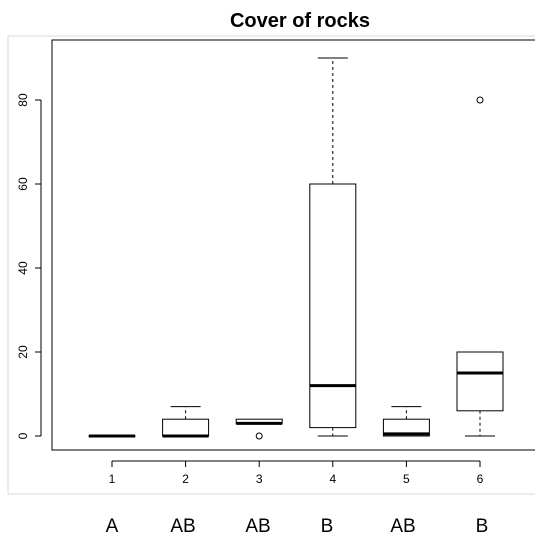 This screenshot has height=541, width=535. What do you see at coordinates (332, 479) in the screenshot?
I see `x-tick-label: 4` at bounding box center [332, 479].